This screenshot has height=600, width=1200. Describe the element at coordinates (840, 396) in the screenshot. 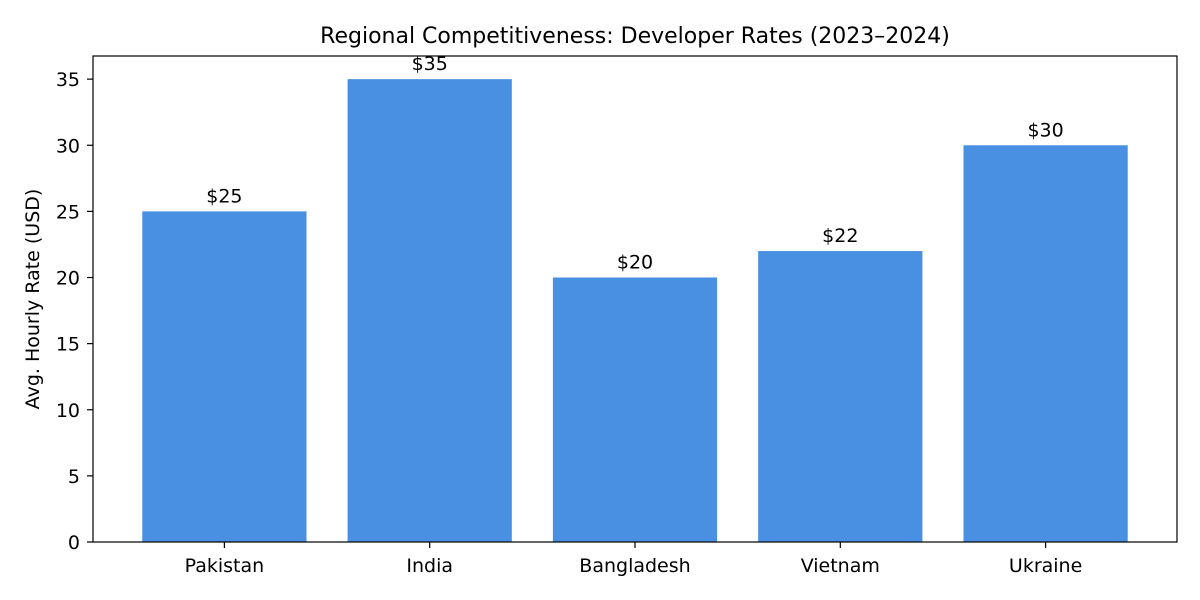

I see `bar-vietnam` at that location.